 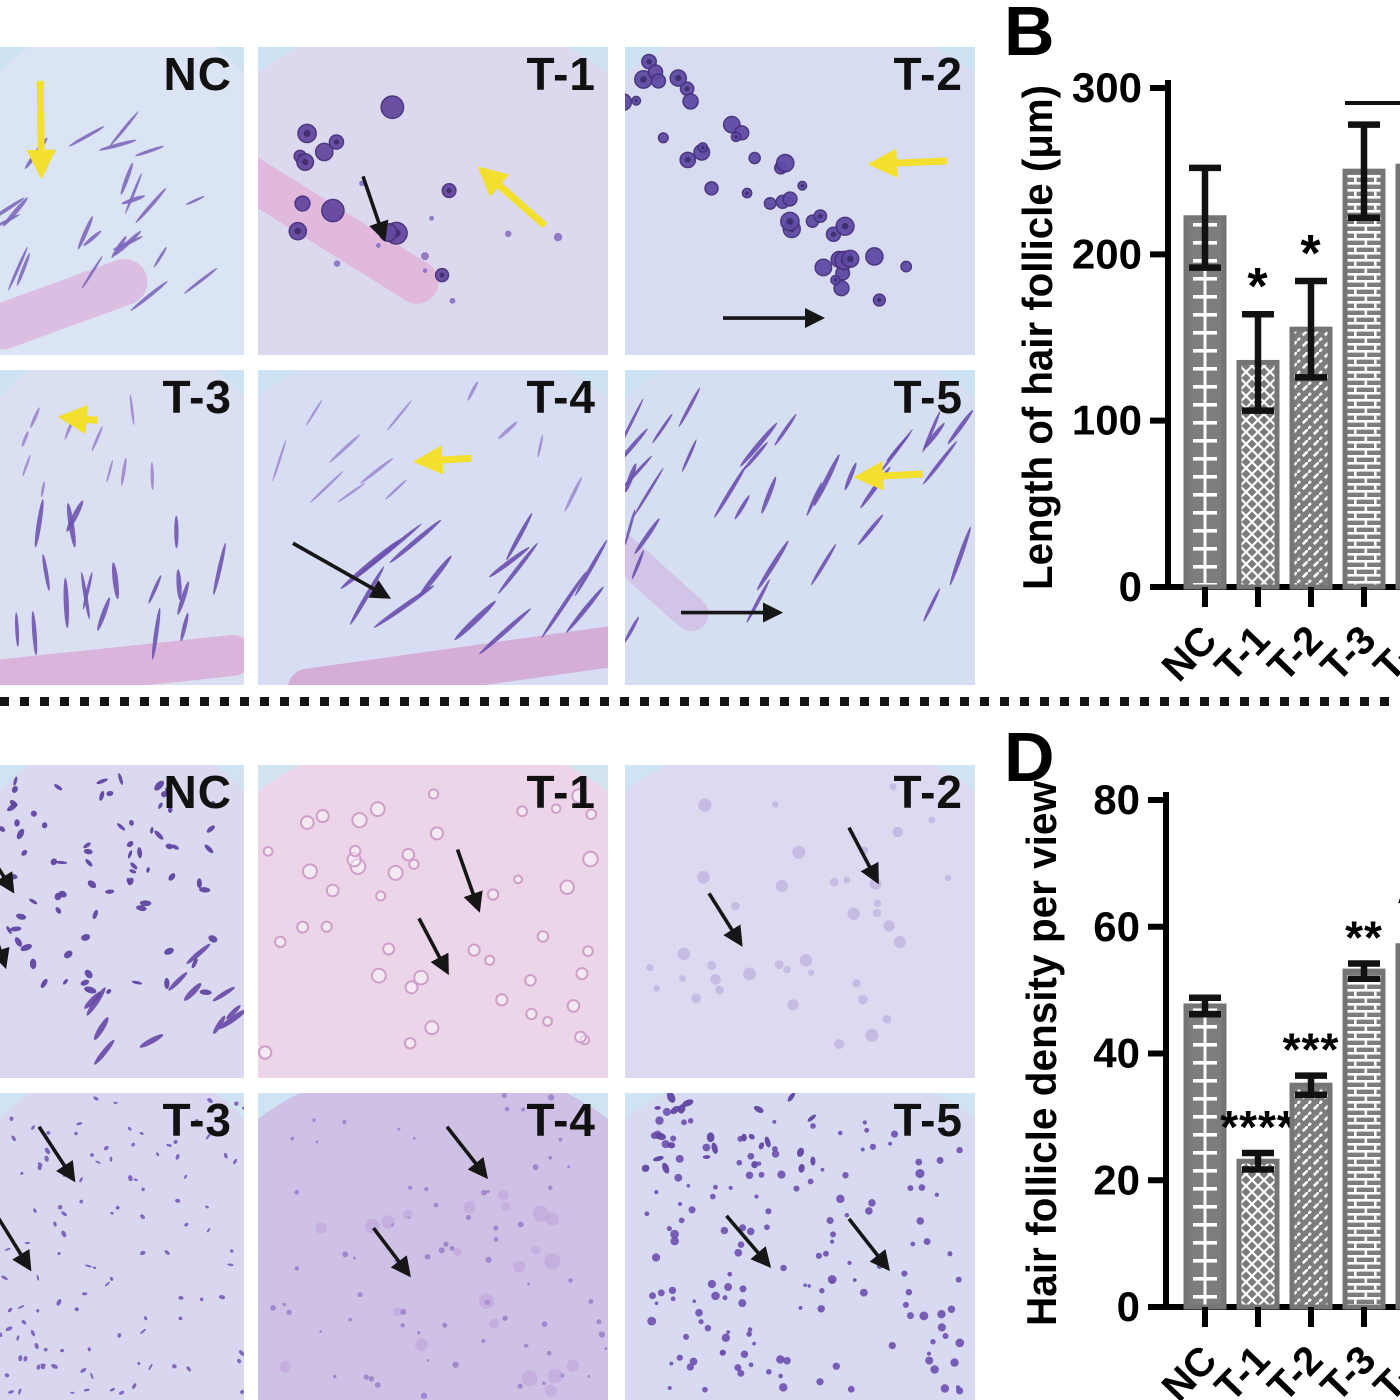 What do you see at coordinates (1258, 1127) in the screenshot?
I see `significance-stars: ****` at bounding box center [1258, 1127].